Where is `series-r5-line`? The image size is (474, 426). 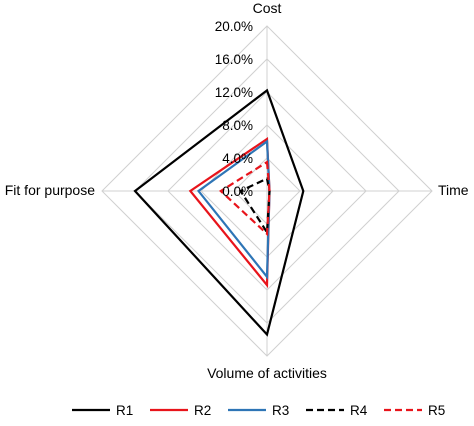
series-r5-line is located at coordinates (244, 198).